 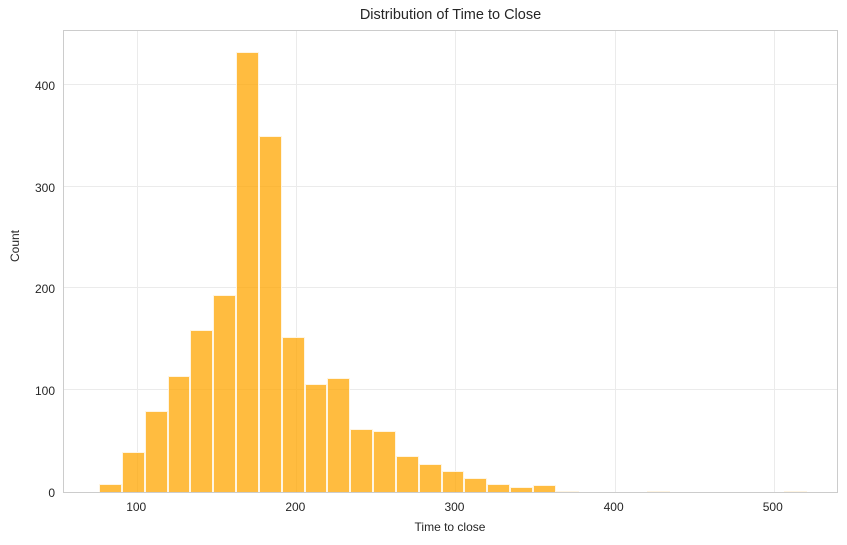 I want to click on y-tick-label: 0, so click(x=51, y=493).